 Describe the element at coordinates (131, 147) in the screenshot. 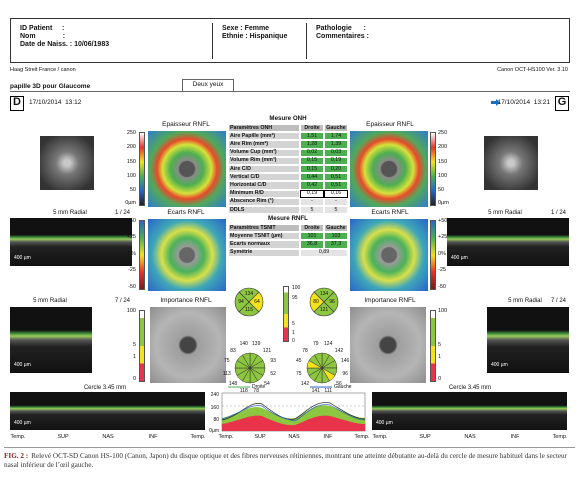

I see `scale-label: 200` at that location.